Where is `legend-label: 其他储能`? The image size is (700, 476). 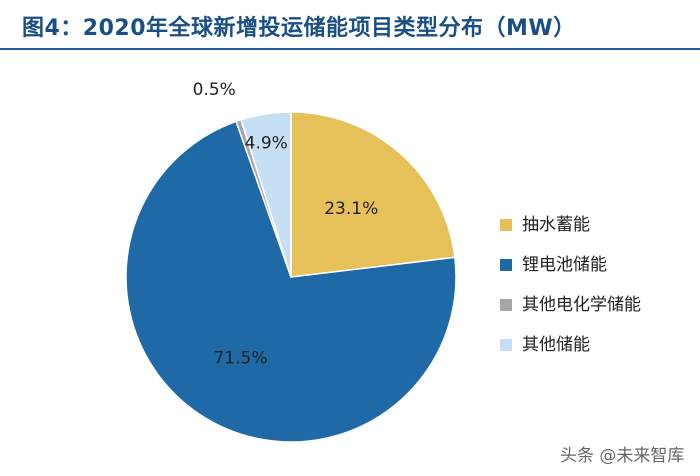 legend-label: 其他储能 is located at coordinates (556, 345).